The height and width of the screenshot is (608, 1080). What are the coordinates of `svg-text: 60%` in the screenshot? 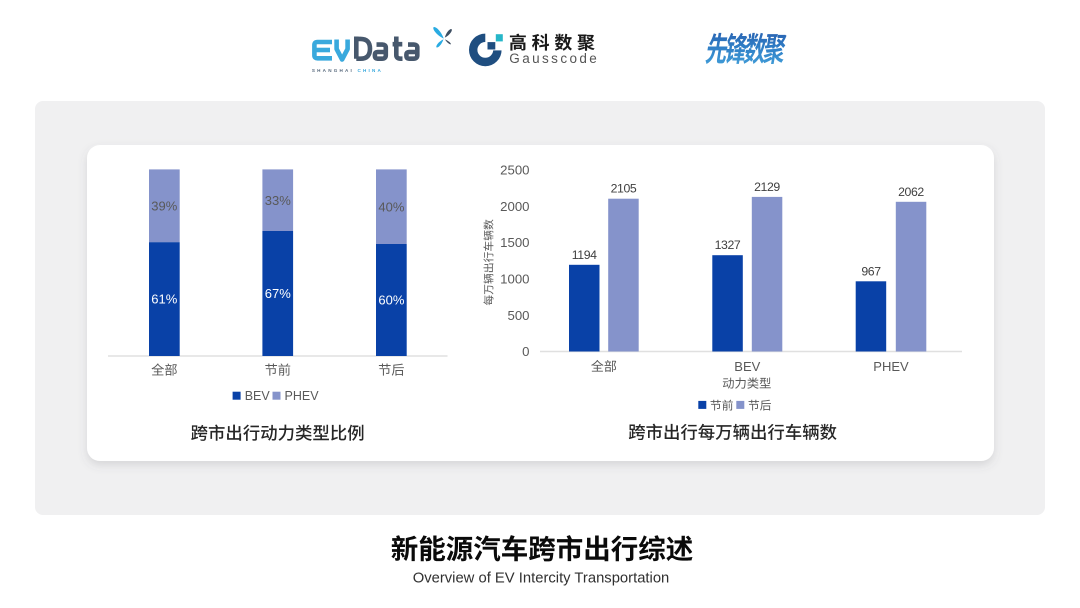 It's located at (391, 300).